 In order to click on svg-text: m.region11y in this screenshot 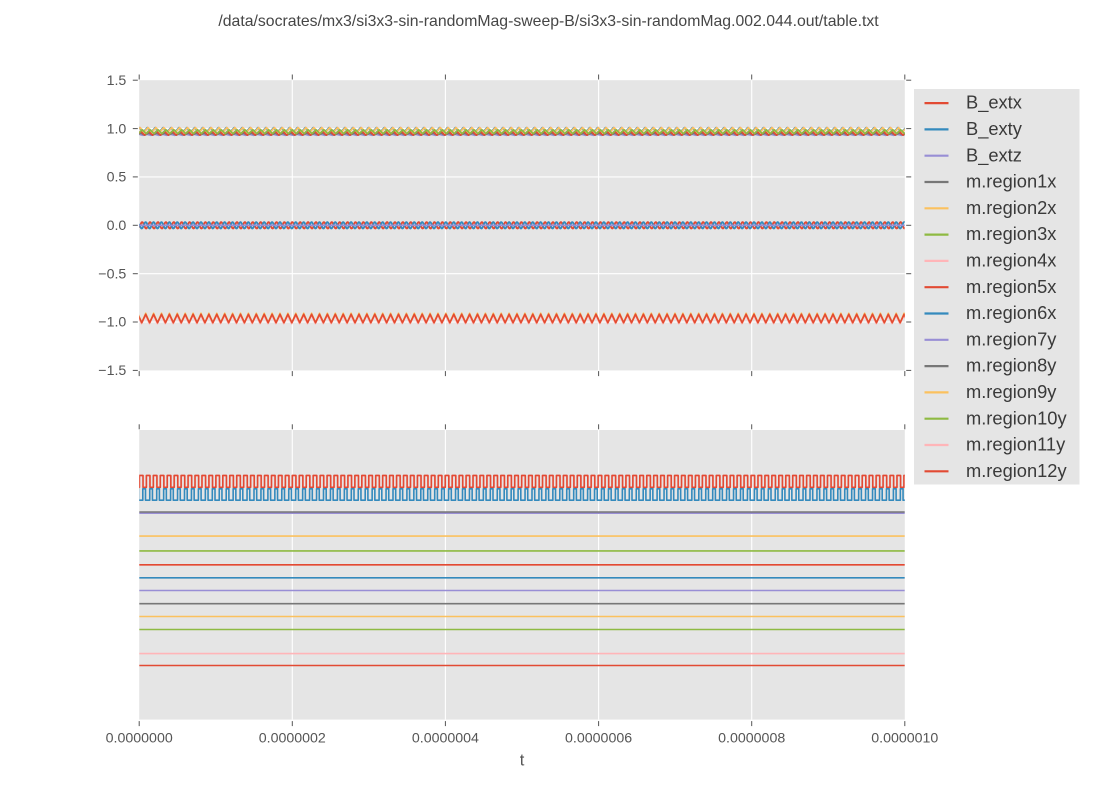, I will do `click(1016, 444)`.